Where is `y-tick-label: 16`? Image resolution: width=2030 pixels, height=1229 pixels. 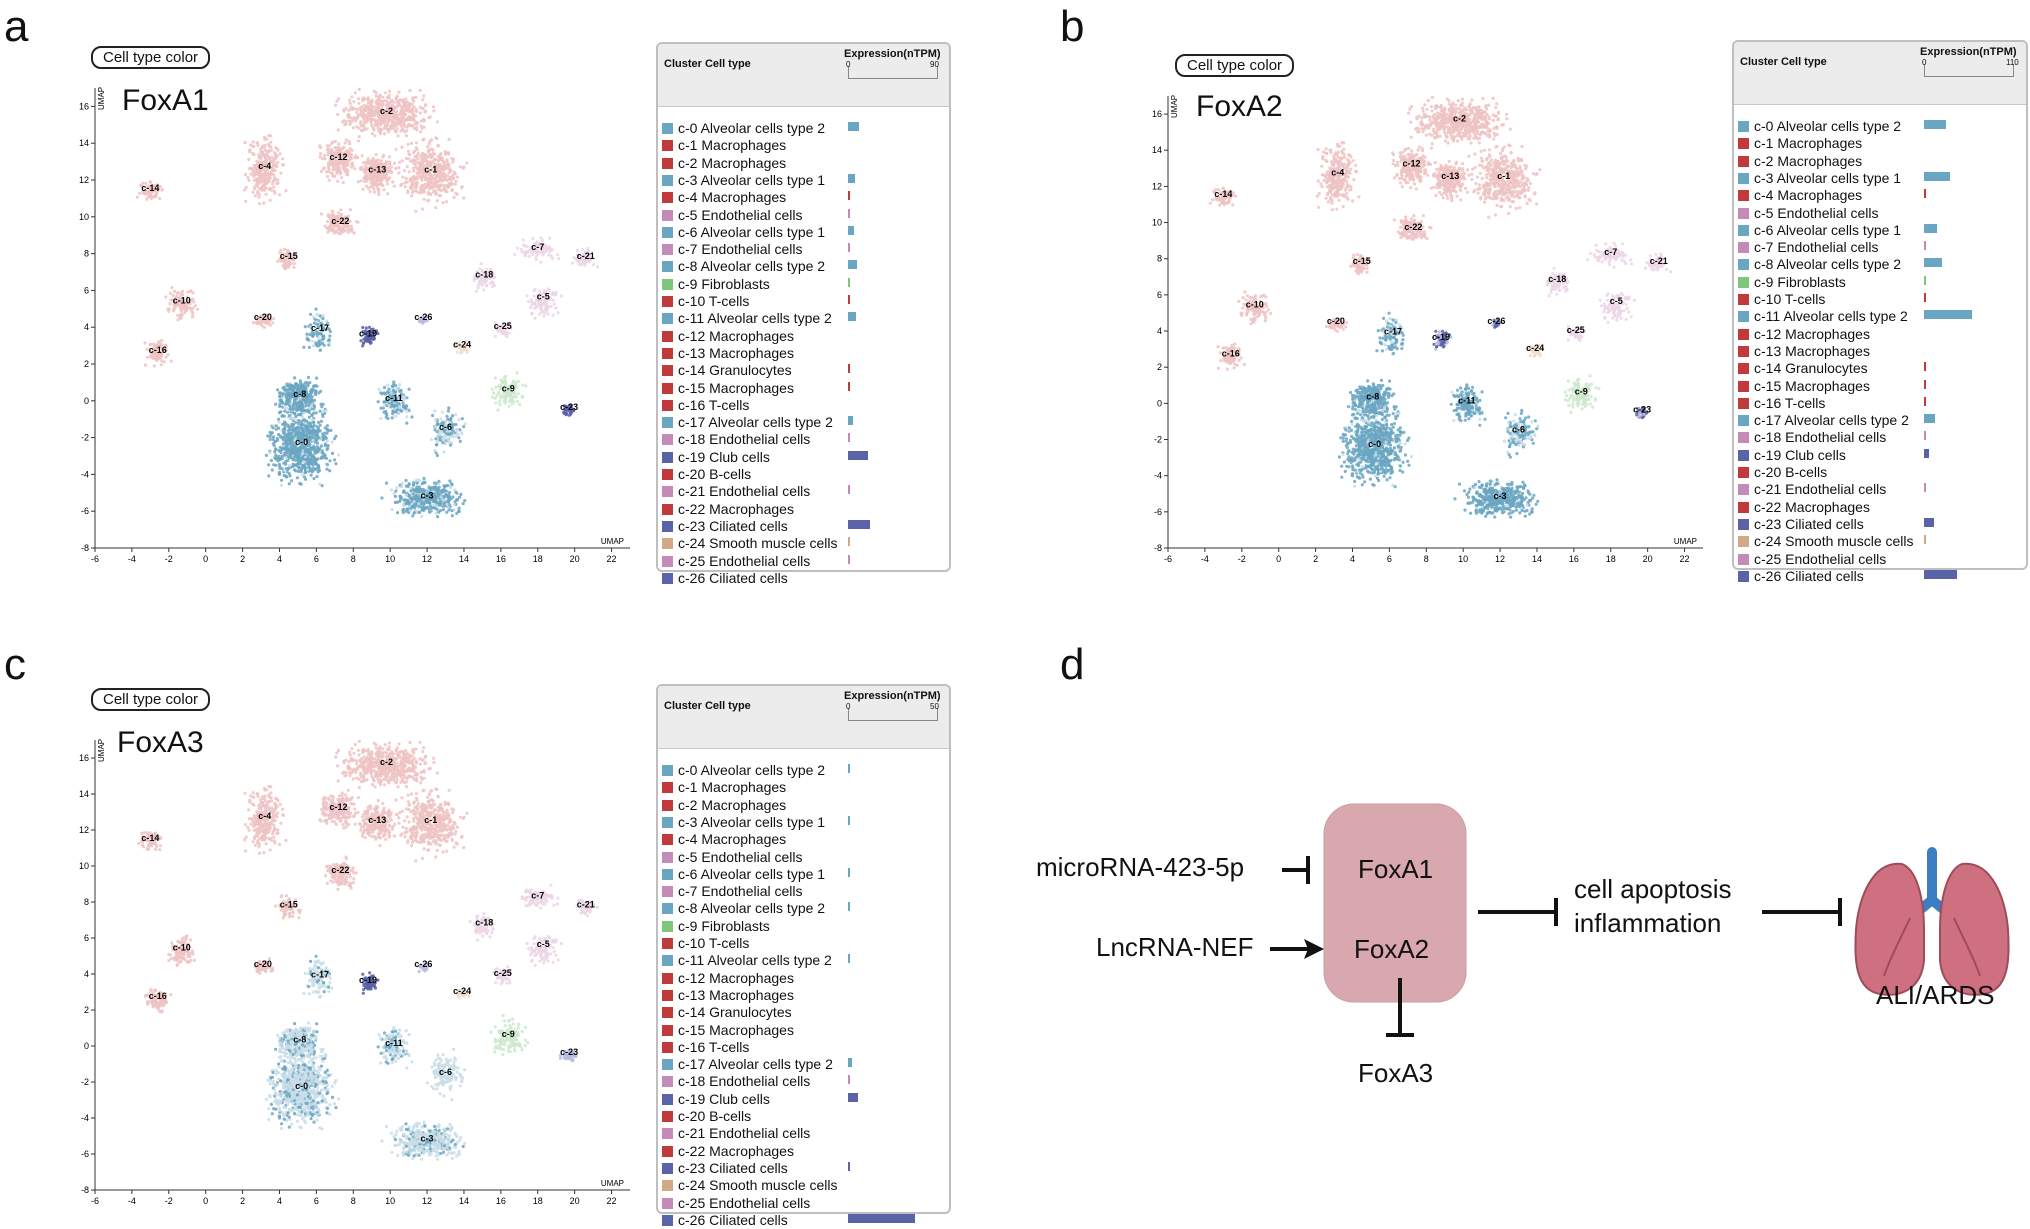 y-tick-label: 16 is located at coordinates (1157, 114).